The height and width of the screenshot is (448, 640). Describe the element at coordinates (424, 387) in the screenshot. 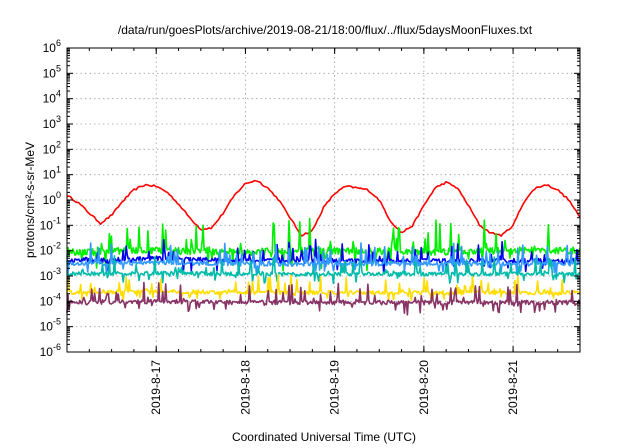

I see `x-tick-label: 2019-8-20` at that location.